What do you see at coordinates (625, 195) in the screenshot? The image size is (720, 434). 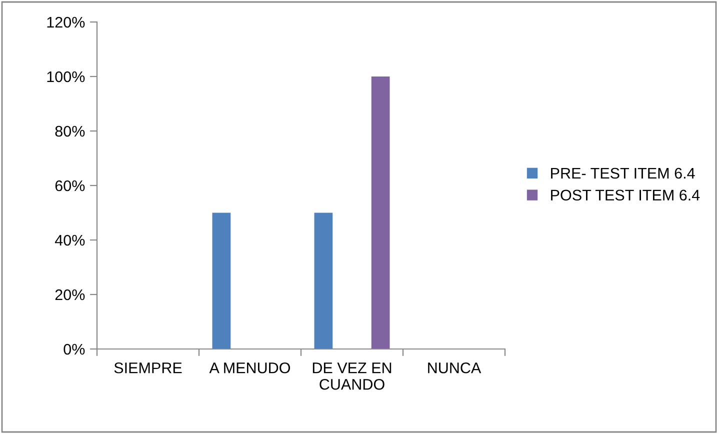 I see `legend-label: POST TEST ITEM 6.4` at bounding box center [625, 195].